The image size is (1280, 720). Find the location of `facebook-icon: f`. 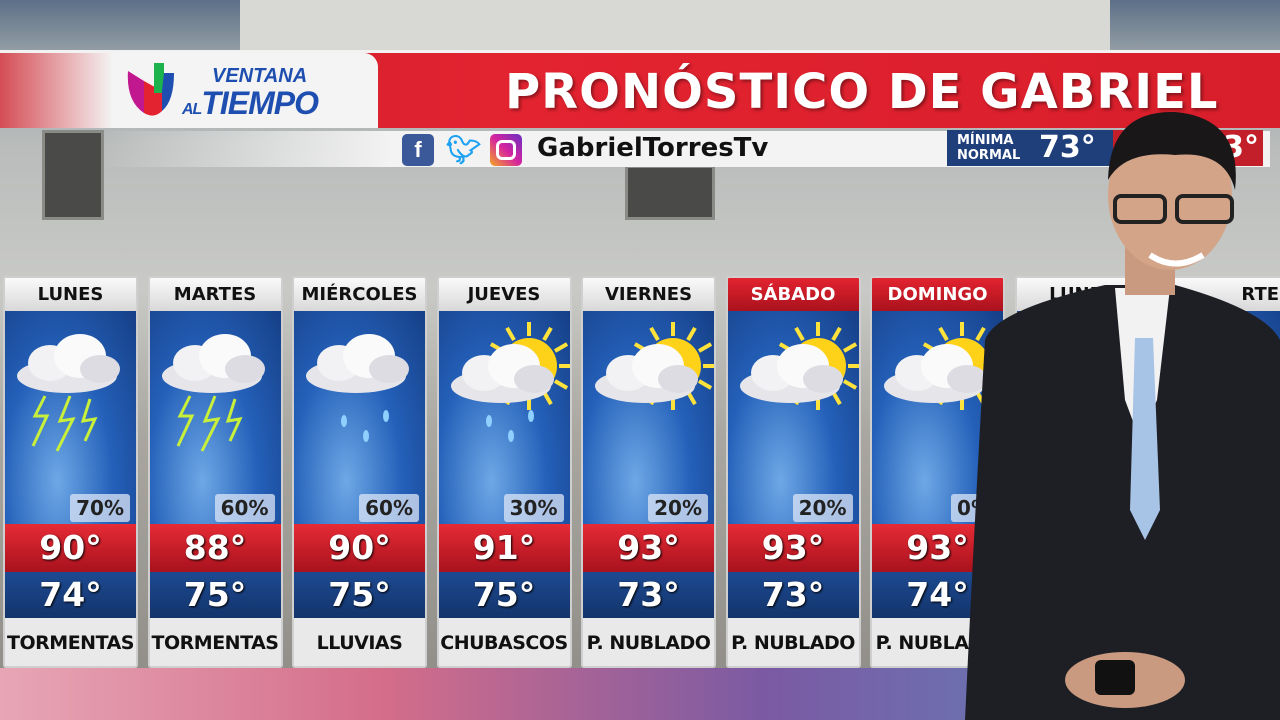

facebook-icon: f is located at coordinates (418, 150).